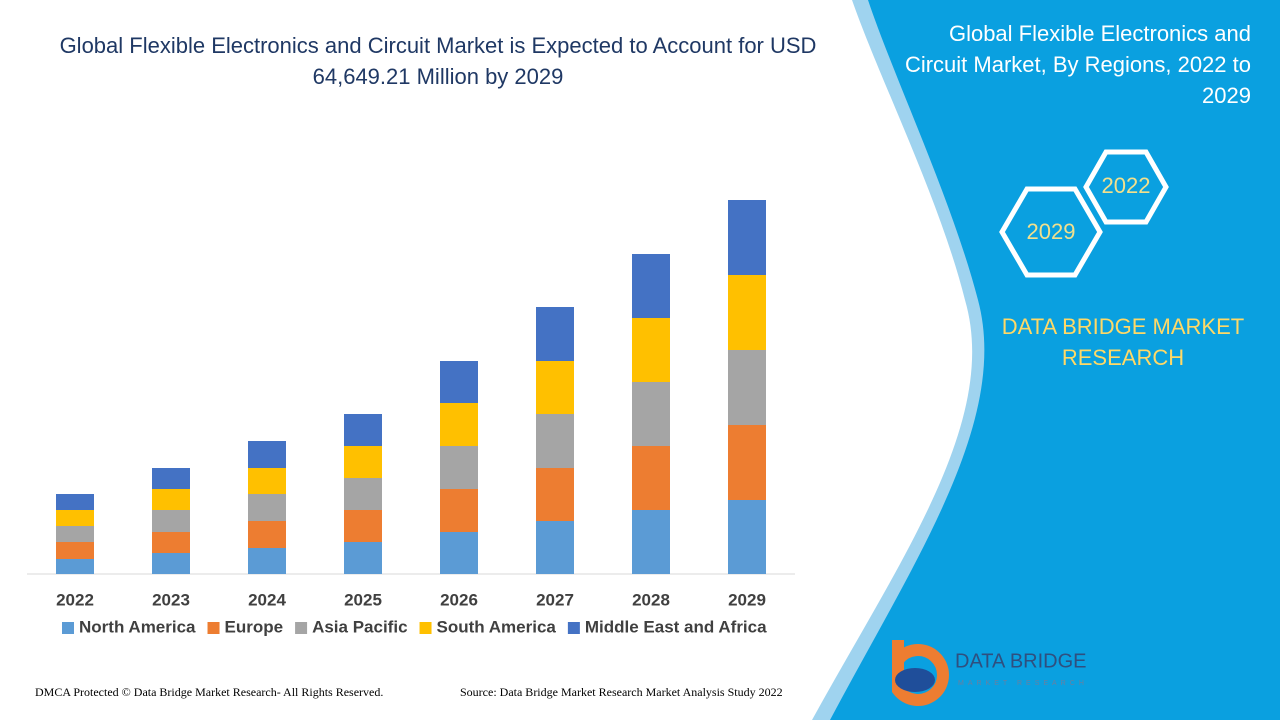 The image size is (1280, 720). I want to click on panel-brand: DATA BRIDGE MARKET RESEARCH, so click(1123, 342).